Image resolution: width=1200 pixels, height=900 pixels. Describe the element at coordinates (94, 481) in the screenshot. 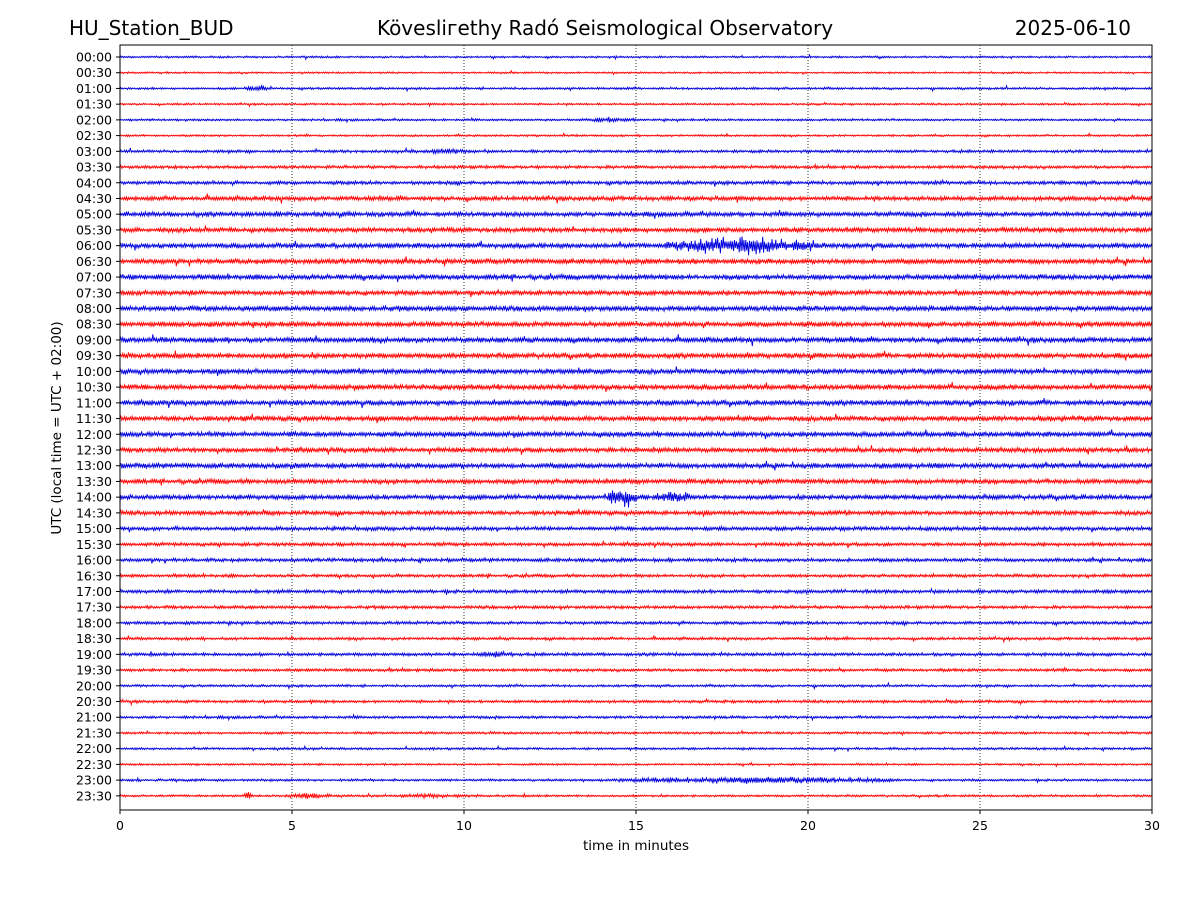

I see `y-tick-label: 13:30` at that location.